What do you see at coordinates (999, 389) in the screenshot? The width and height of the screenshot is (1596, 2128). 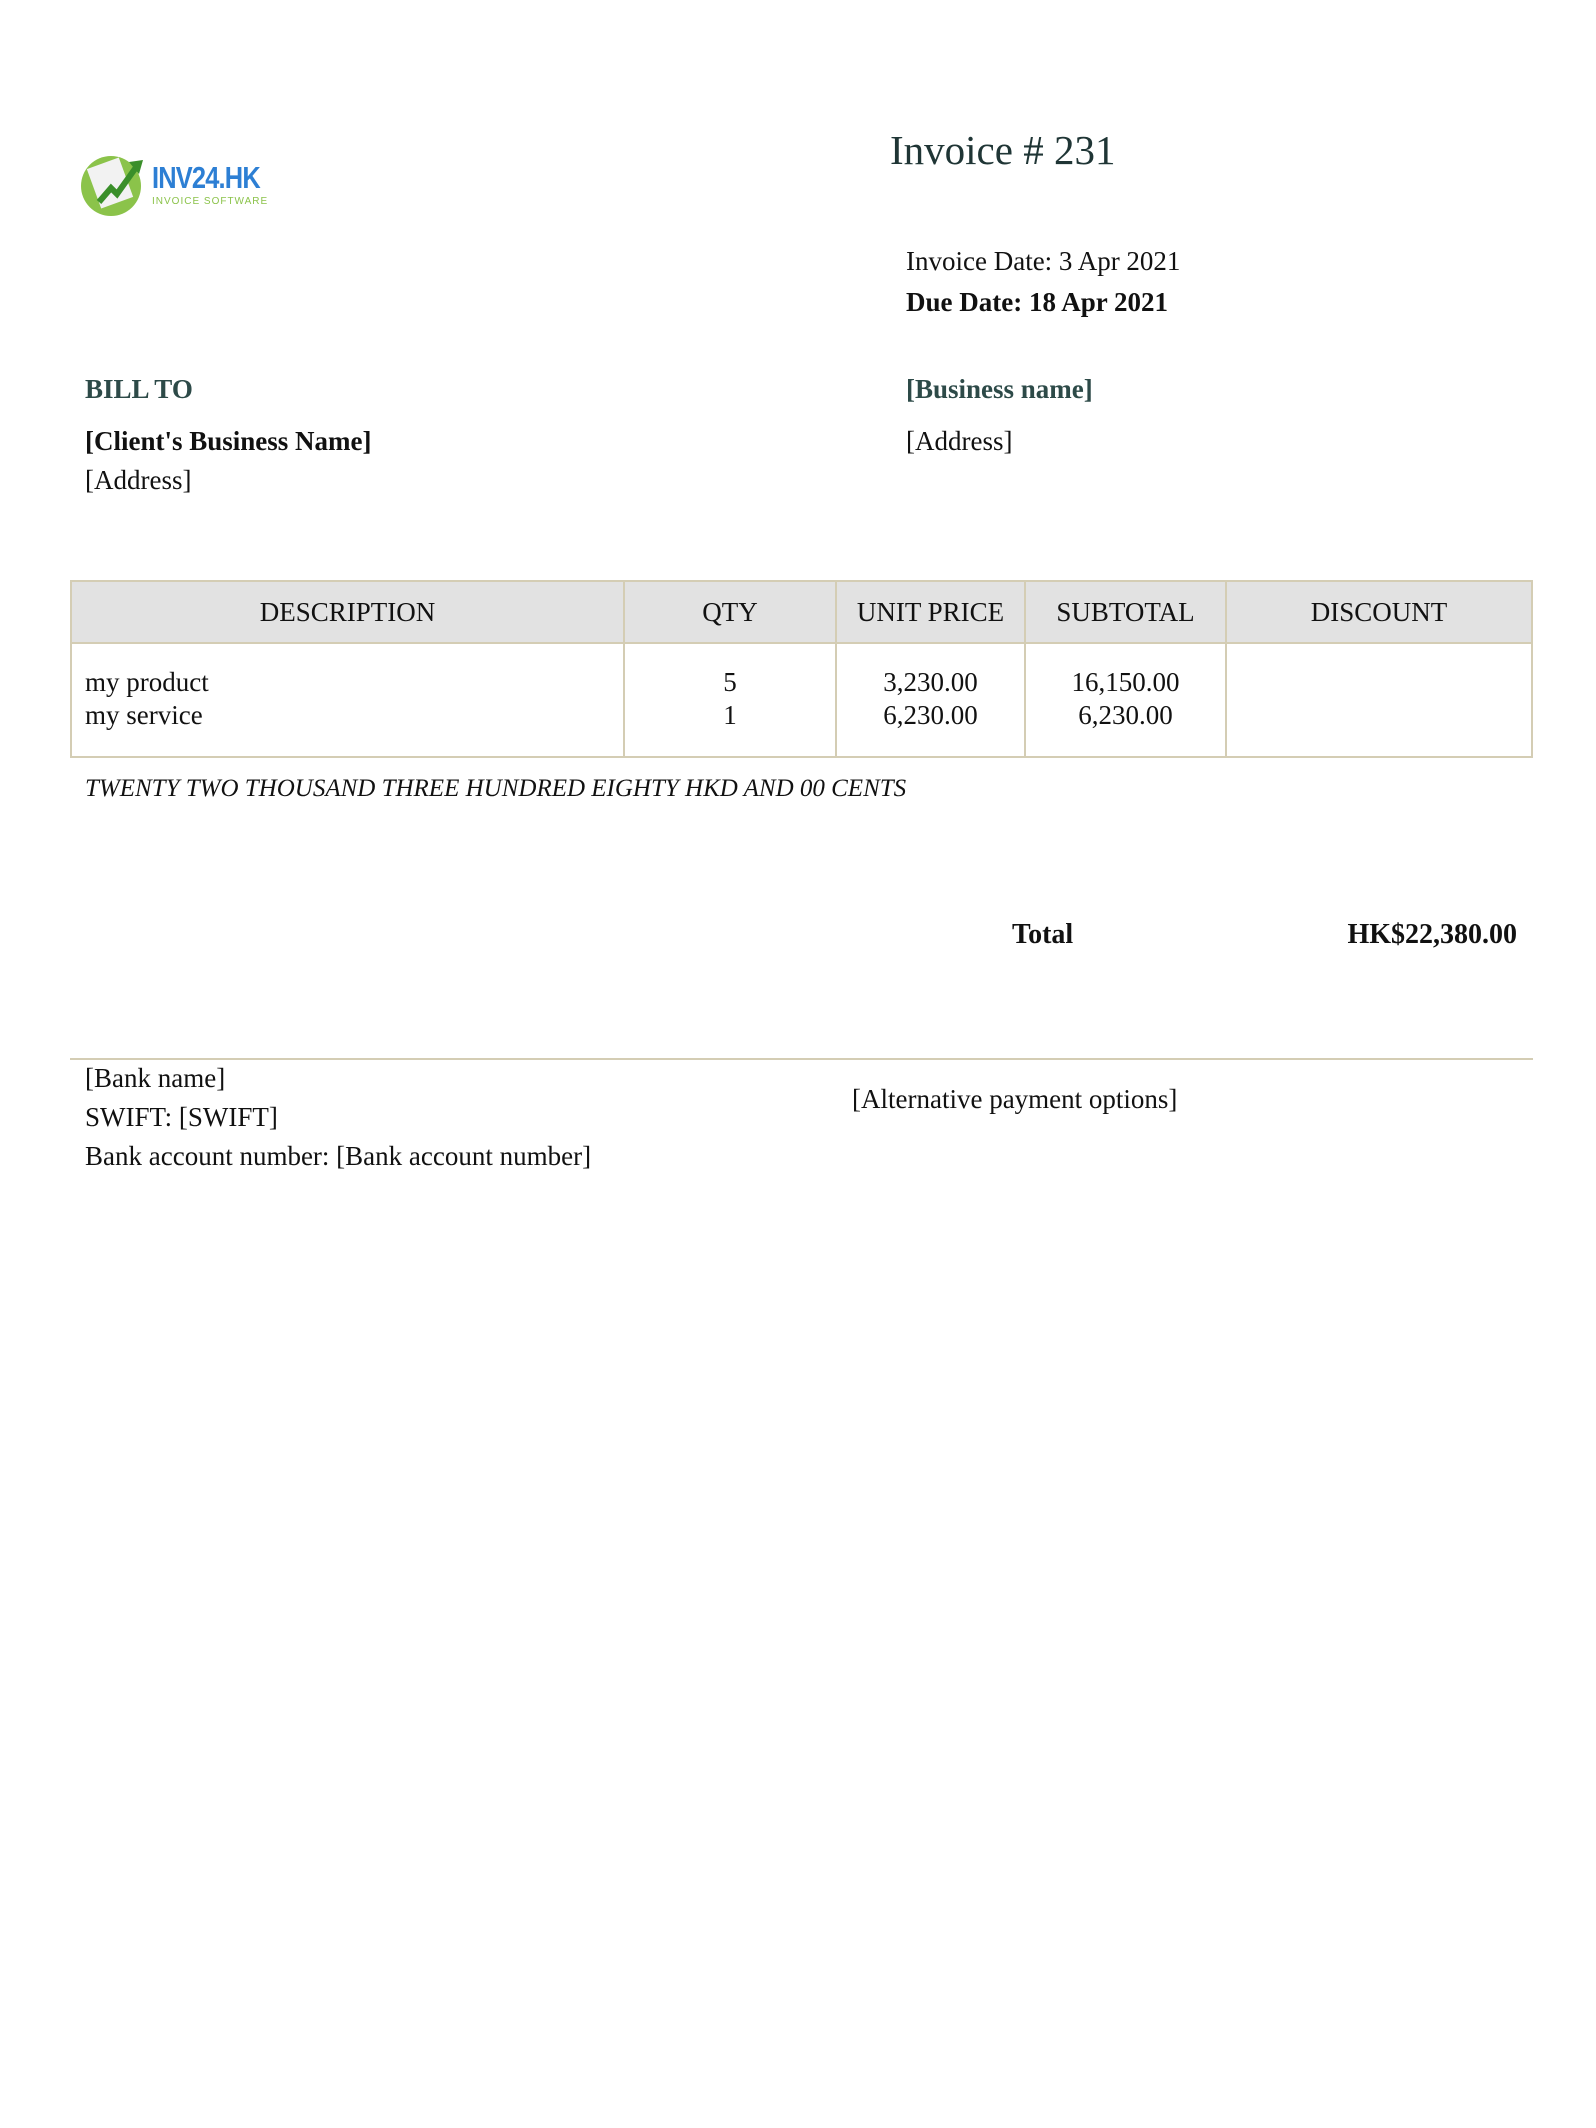 I see `business-name: [Business name]` at bounding box center [999, 389].